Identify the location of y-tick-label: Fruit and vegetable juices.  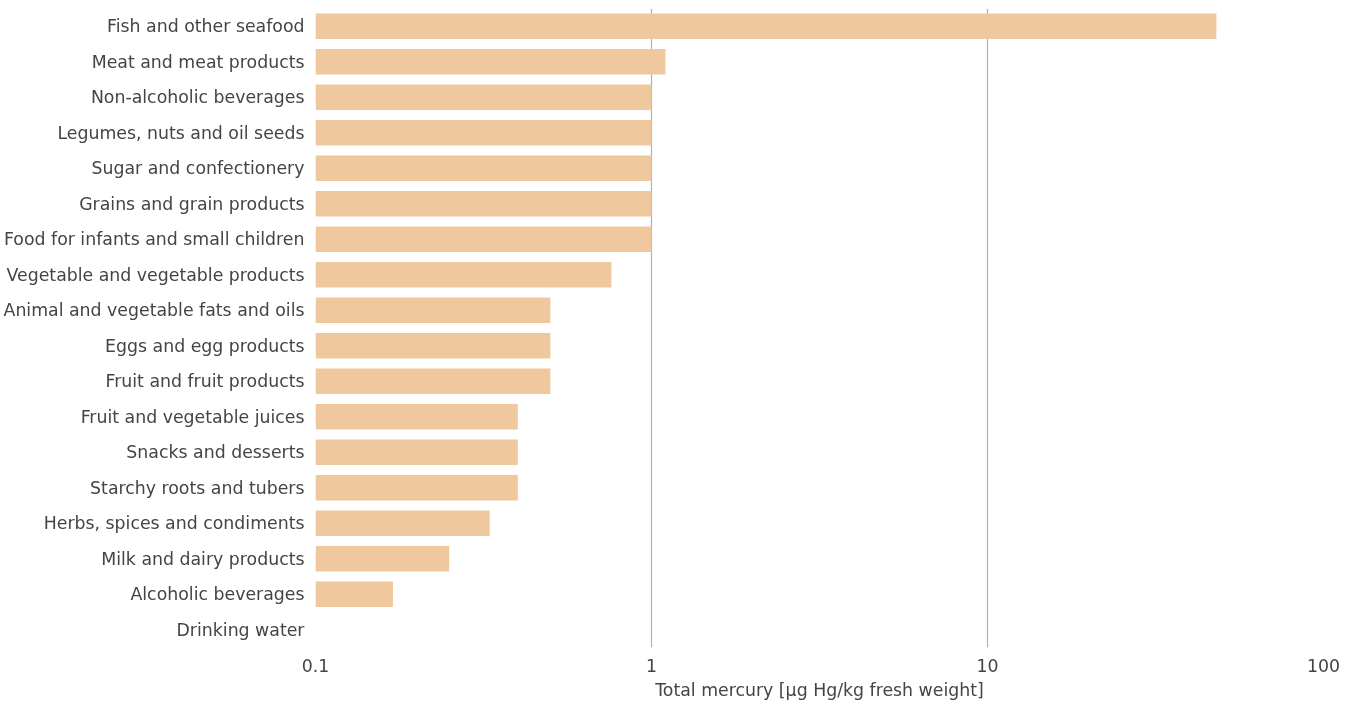
(192, 416).